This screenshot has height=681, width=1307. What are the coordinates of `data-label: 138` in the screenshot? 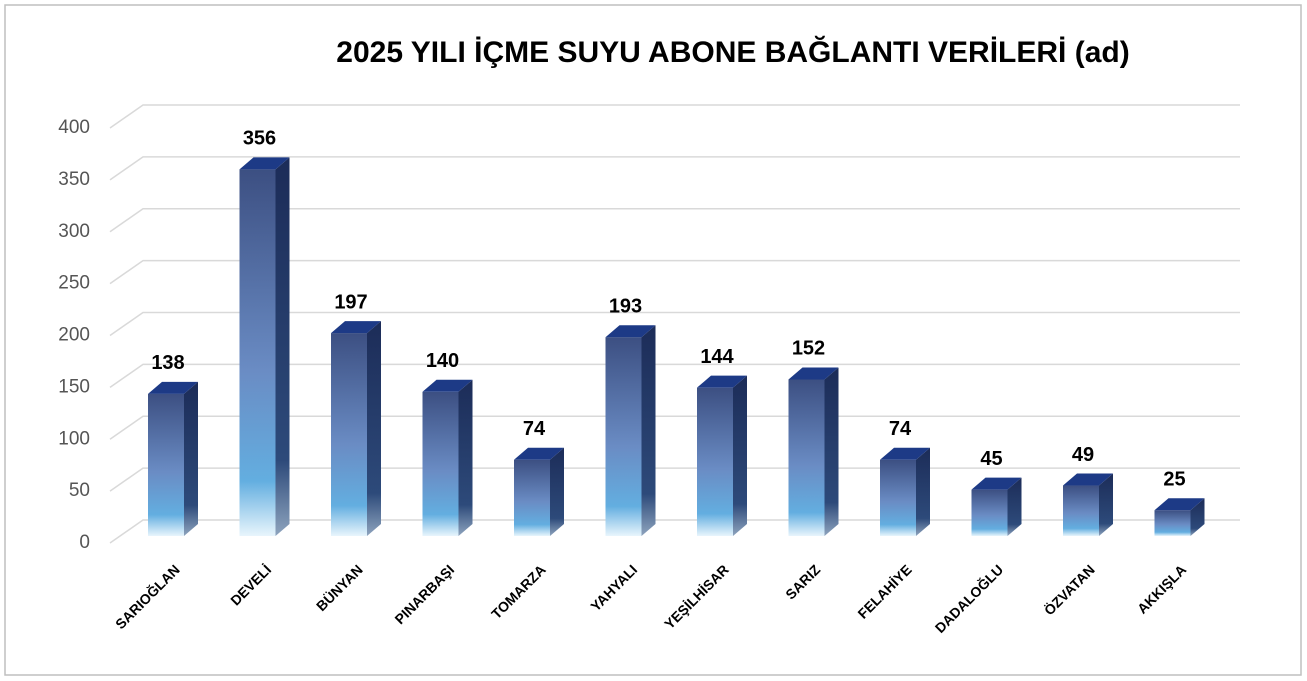 It's located at (167, 363).